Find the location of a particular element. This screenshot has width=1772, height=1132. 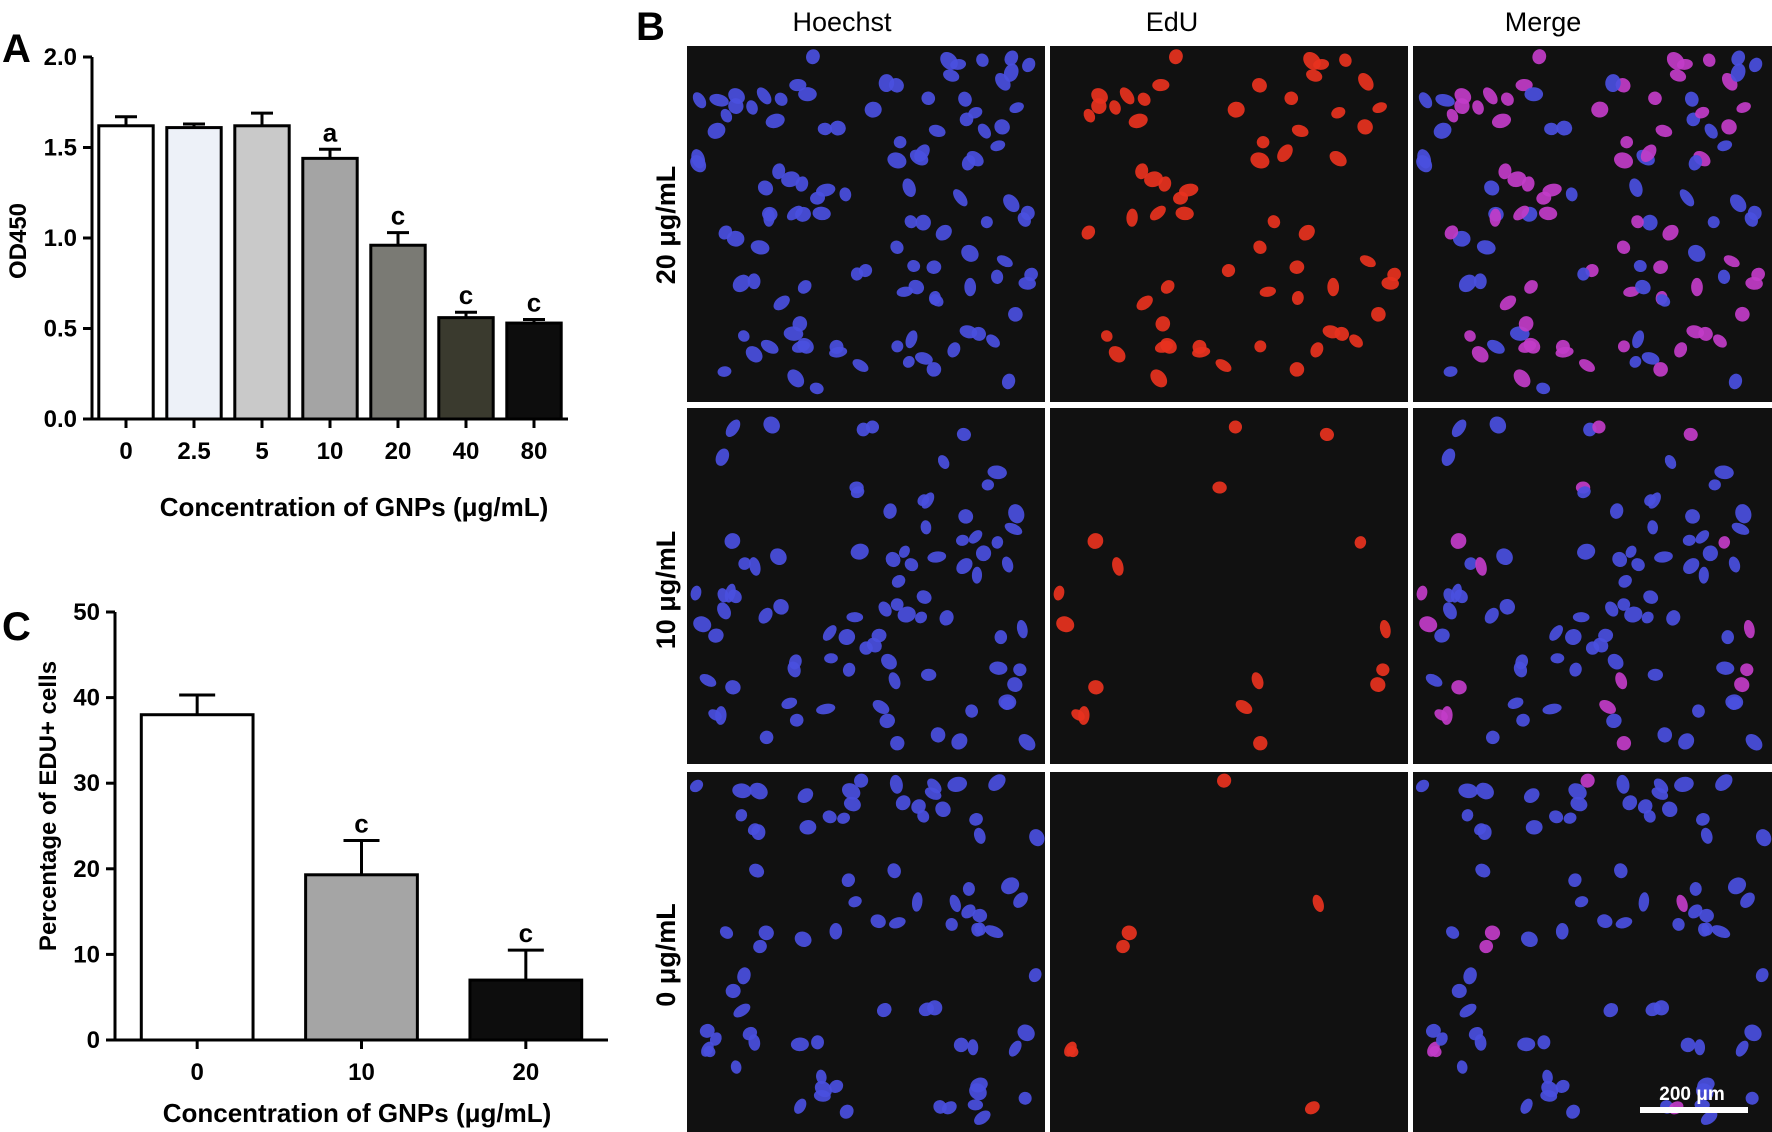

micrograph-background is located at coordinates (1229, 586).